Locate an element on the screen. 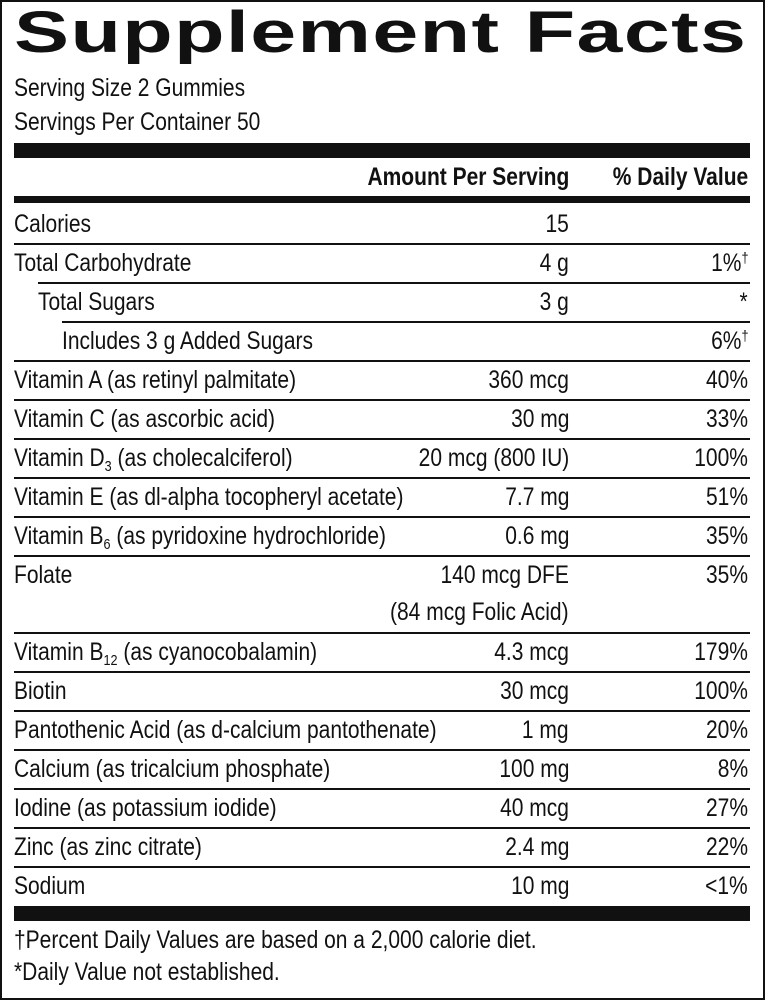  nutrient-name-text: Iodine (as potassium iodide) is located at coordinates (145, 808).